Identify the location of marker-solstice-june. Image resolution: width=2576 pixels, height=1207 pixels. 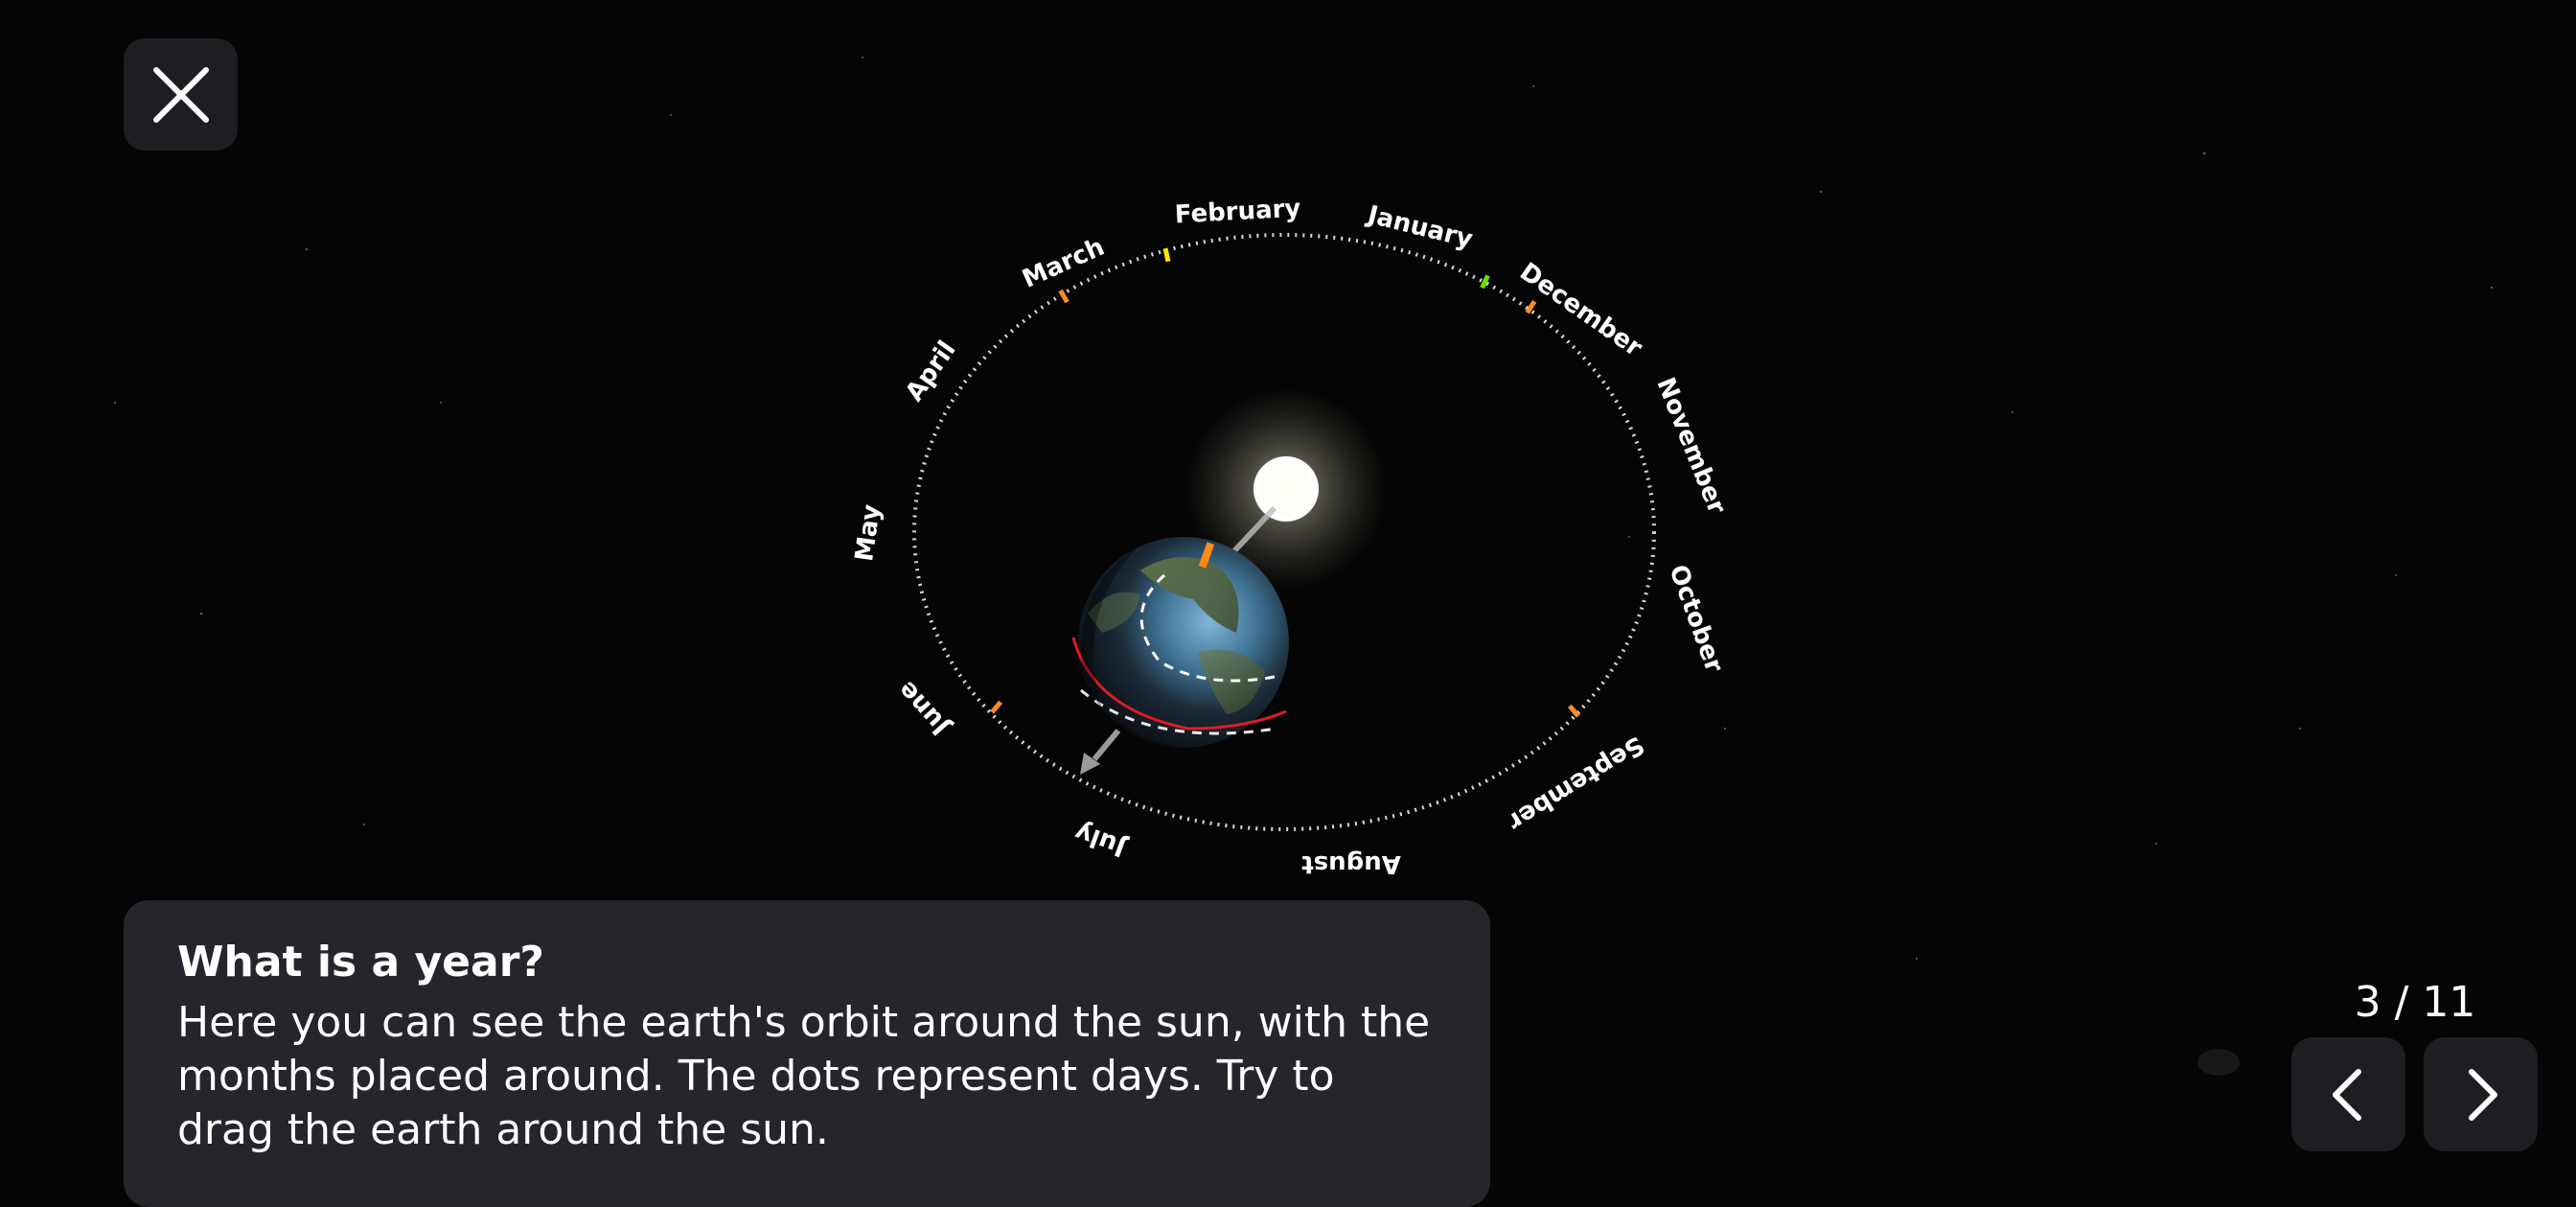
(996, 707).